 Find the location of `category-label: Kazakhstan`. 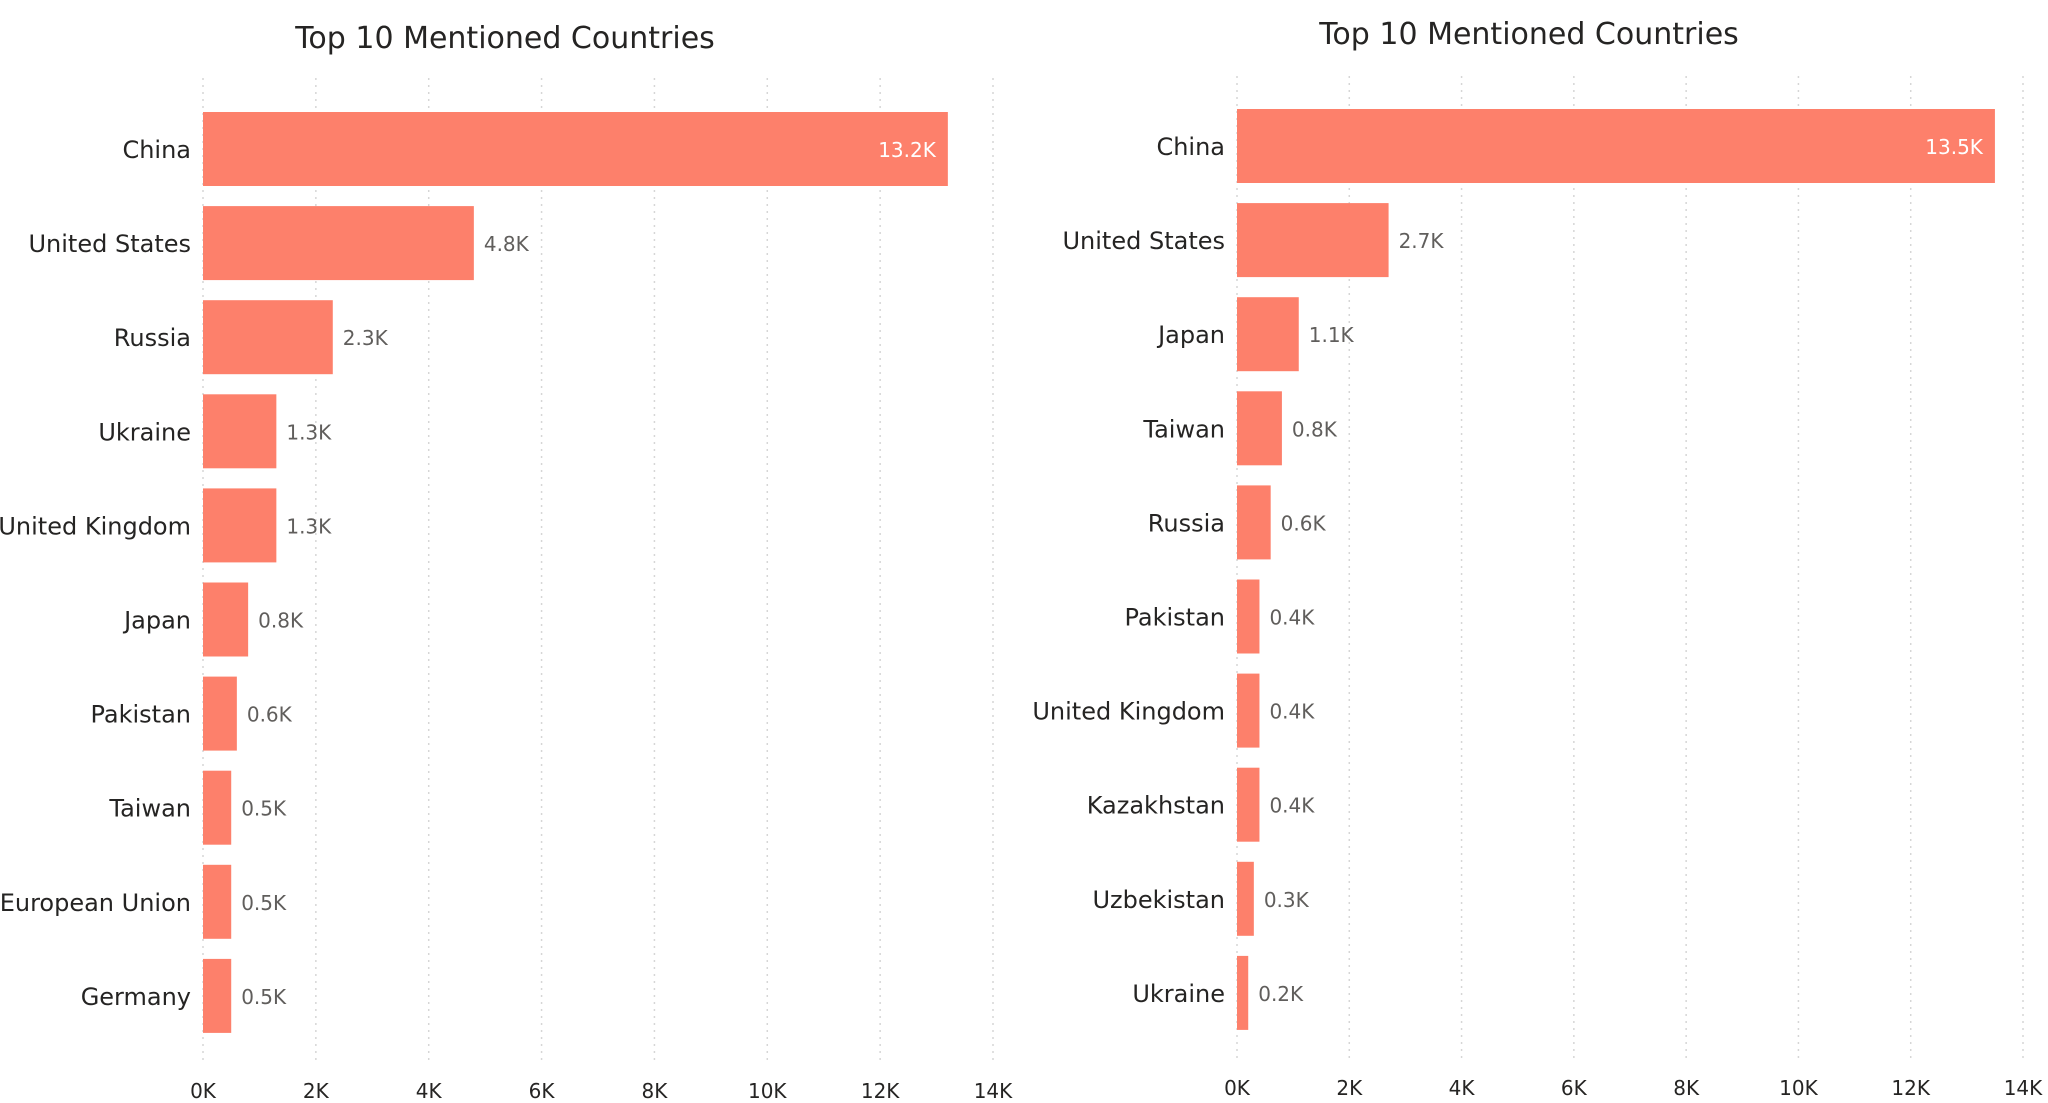

category-label: Kazakhstan is located at coordinates (1156, 806).